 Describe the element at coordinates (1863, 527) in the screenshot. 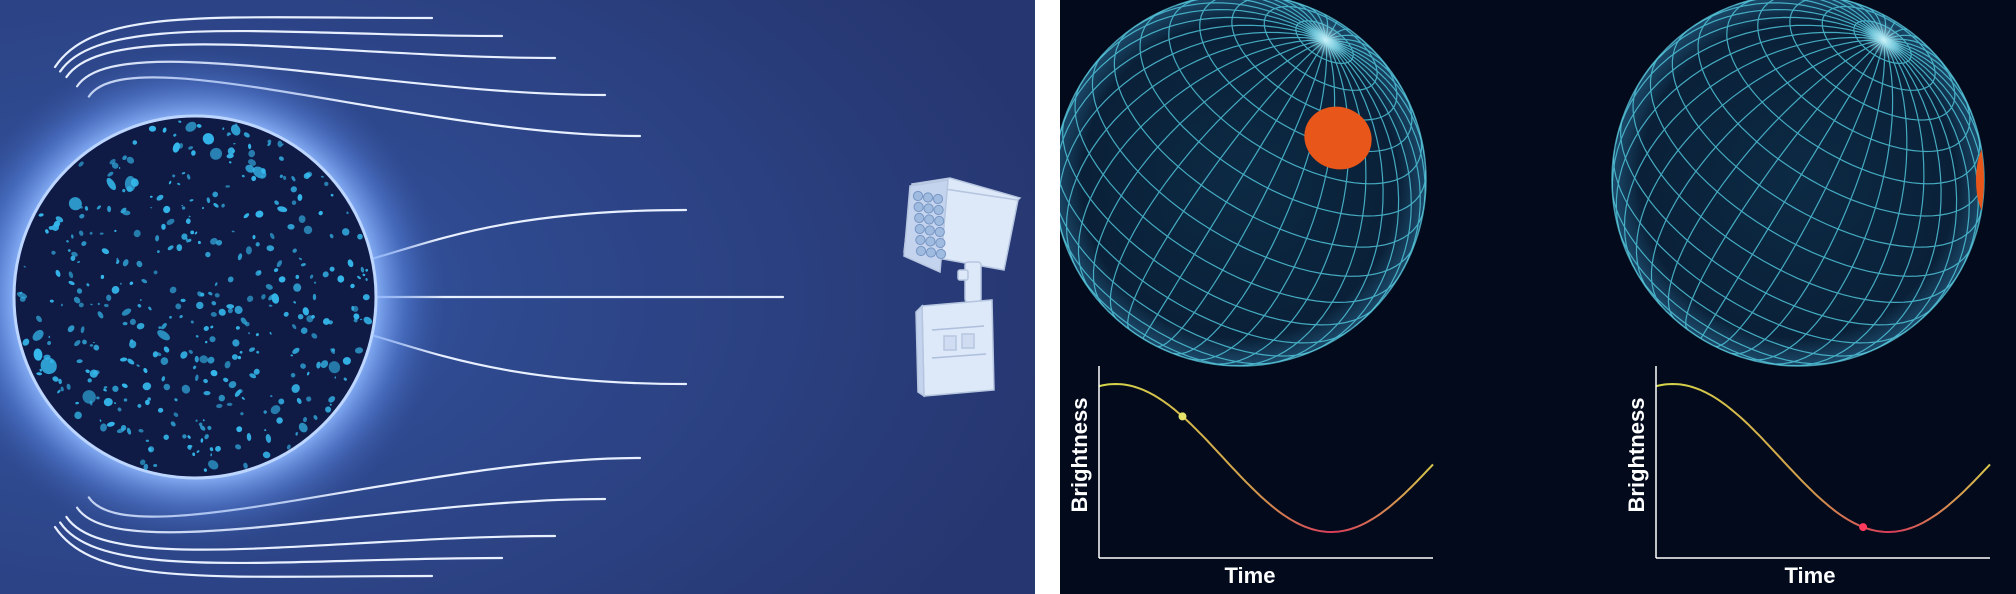

I see `chart-2-marker` at that location.